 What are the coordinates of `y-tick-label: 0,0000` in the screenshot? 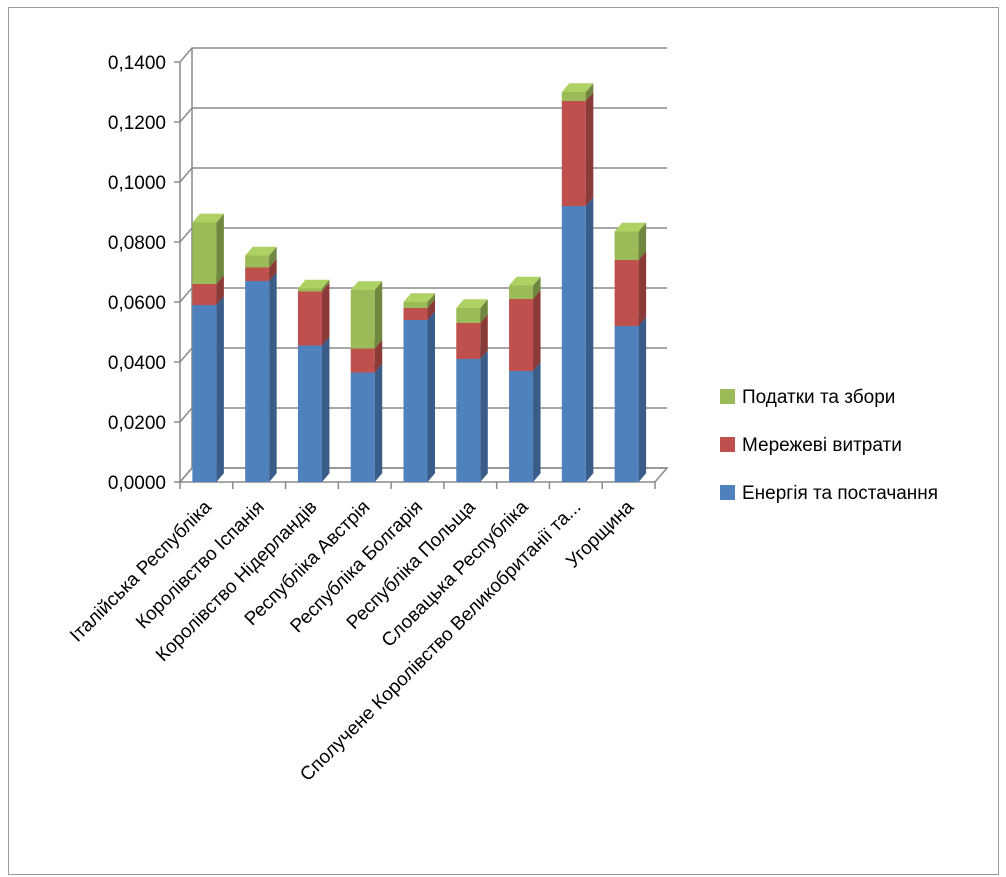 It's located at (137, 483).